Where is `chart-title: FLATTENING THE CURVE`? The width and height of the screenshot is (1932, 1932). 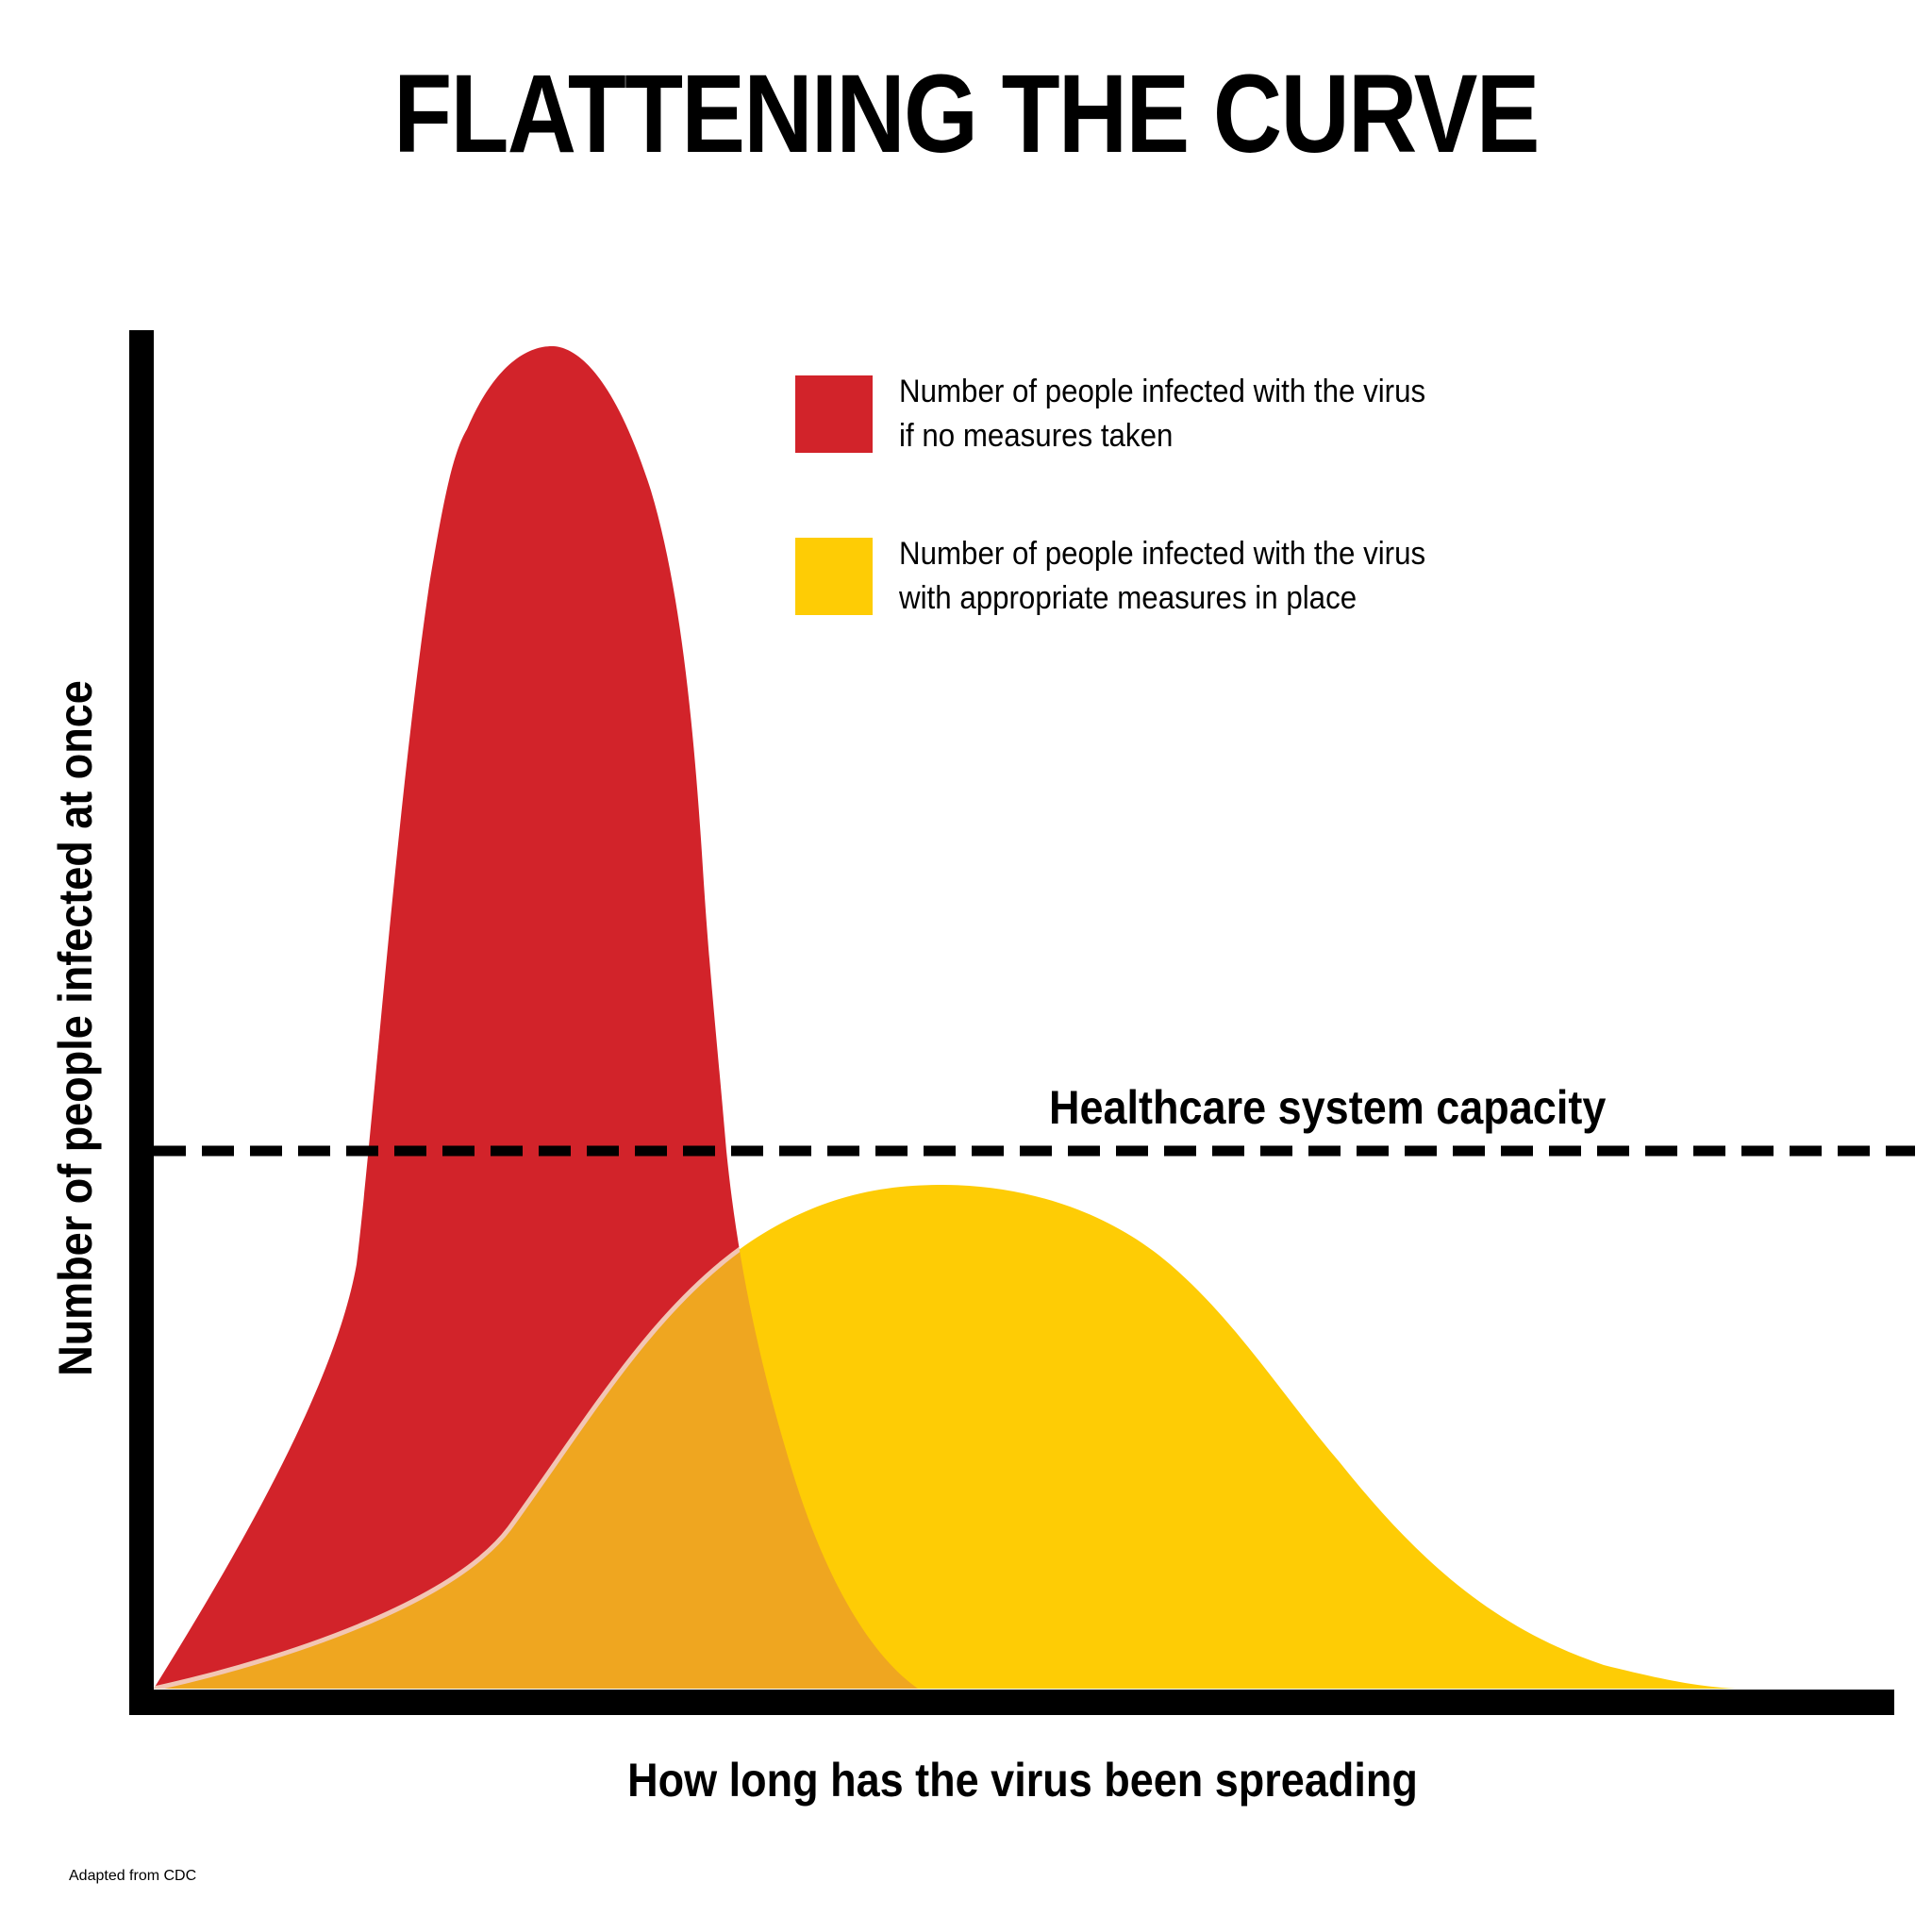
chart-title: FLATTENING THE CURVE is located at coordinates (967, 114).